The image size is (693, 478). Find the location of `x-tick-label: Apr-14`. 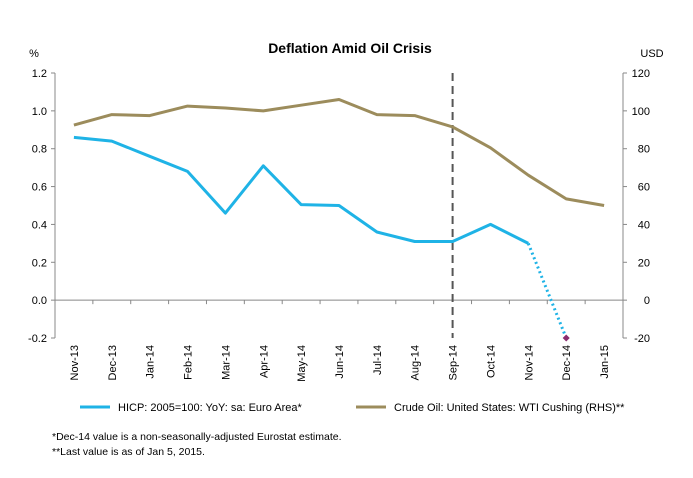

x-tick-label: Apr-14 is located at coordinates (264, 361).